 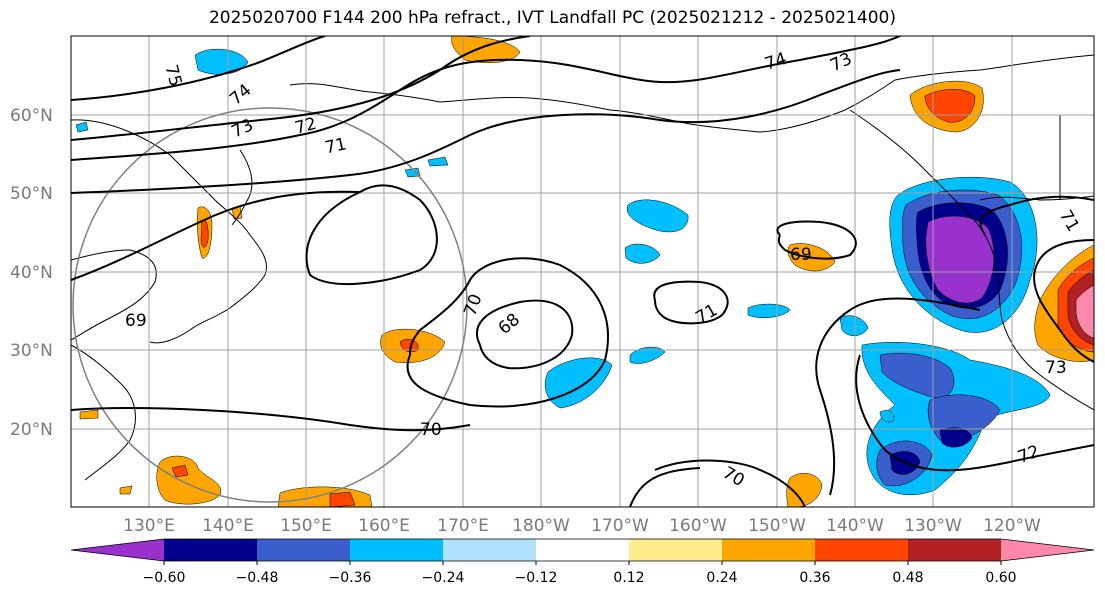 What do you see at coordinates (721, 578) in the screenshot?
I see `colorbar-tick-label: 0.24` at bounding box center [721, 578].